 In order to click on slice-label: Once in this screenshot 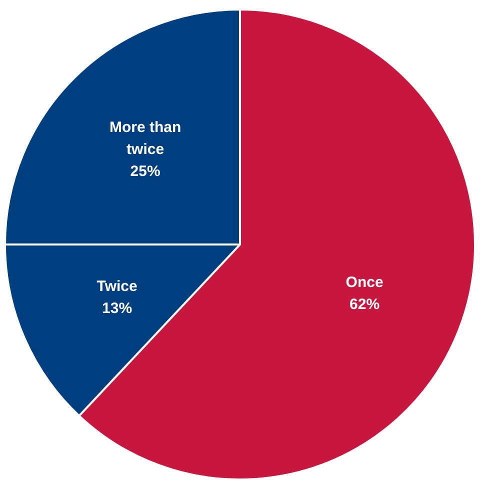, I will do `click(365, 282)`.